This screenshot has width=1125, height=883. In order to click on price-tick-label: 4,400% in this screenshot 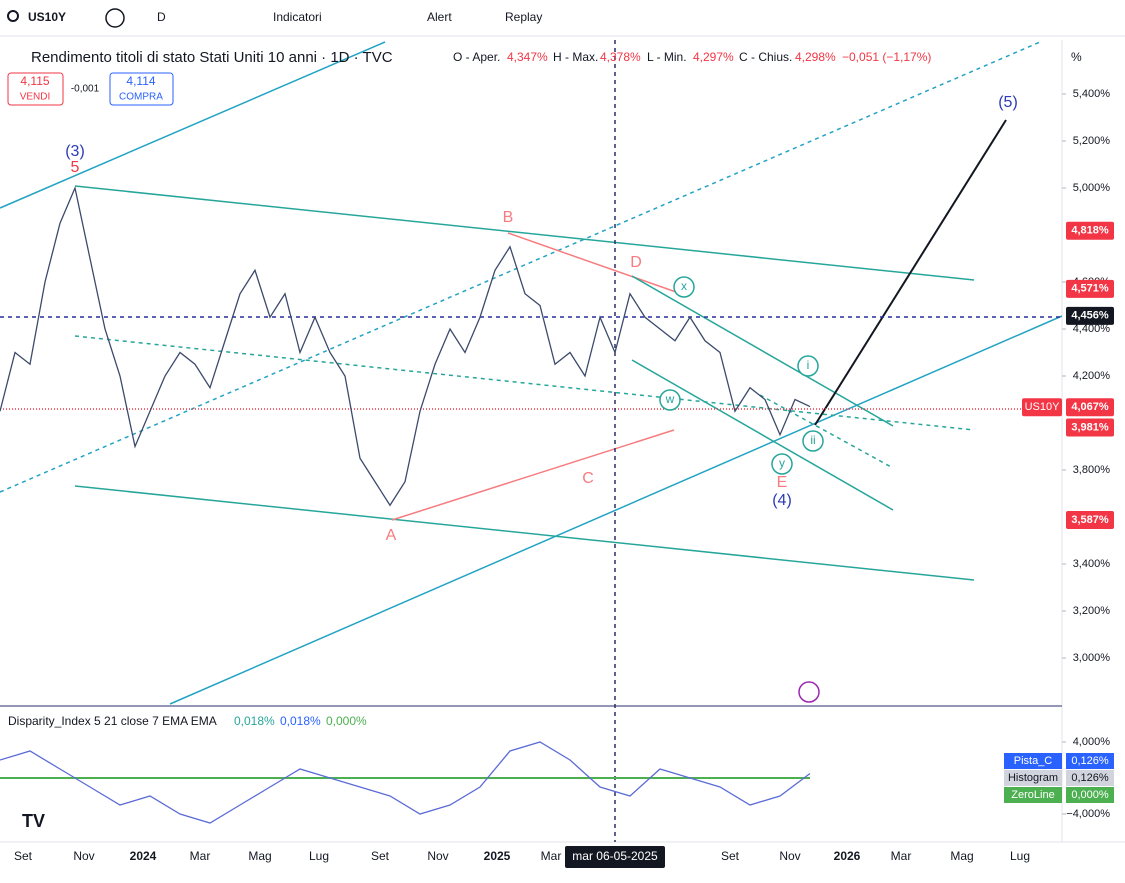, I will do `click(1092, 329)`.